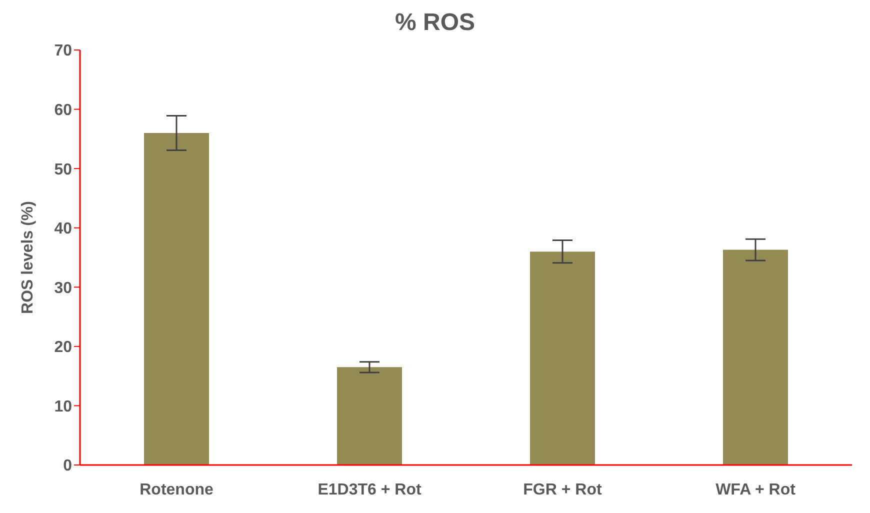 Image resolution: width=870 pixels, height=513 pixels. What do you see at coordinates (63, 407) in the screenshot?
I see `y-tick-label: 10` at bounding box center [63, 407].